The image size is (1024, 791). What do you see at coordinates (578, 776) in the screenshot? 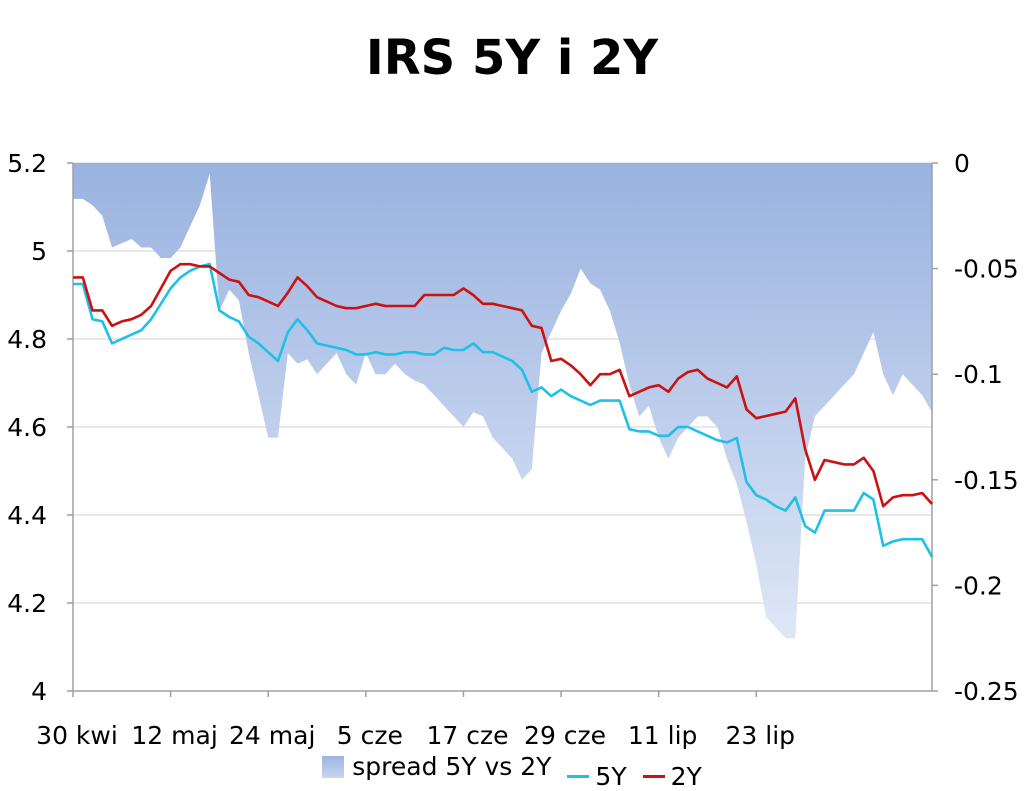
I see `legend-swatch-5y` at bounding box center [578, 776].